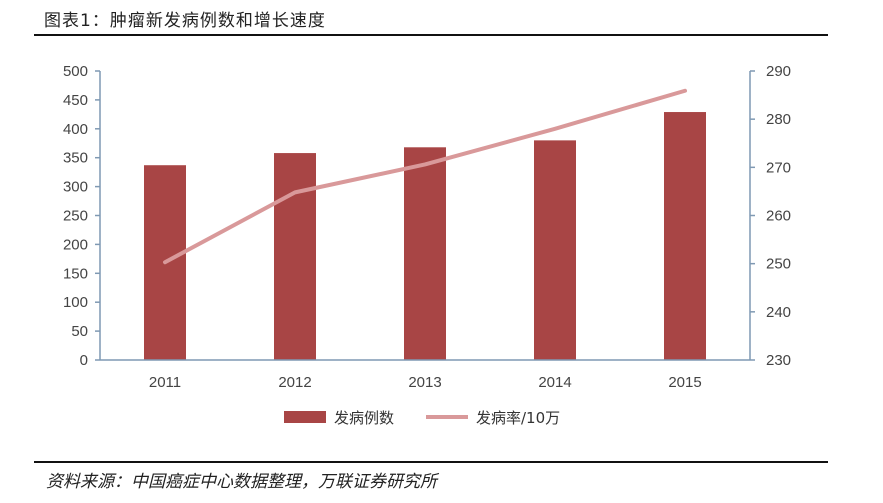 This screenshot has height=503, width=883. Describe the element at coordinates (185, 21) in the screenshot. I see `chart-title: 图表1：肿瘤新发病例数和增长速度` at that location.